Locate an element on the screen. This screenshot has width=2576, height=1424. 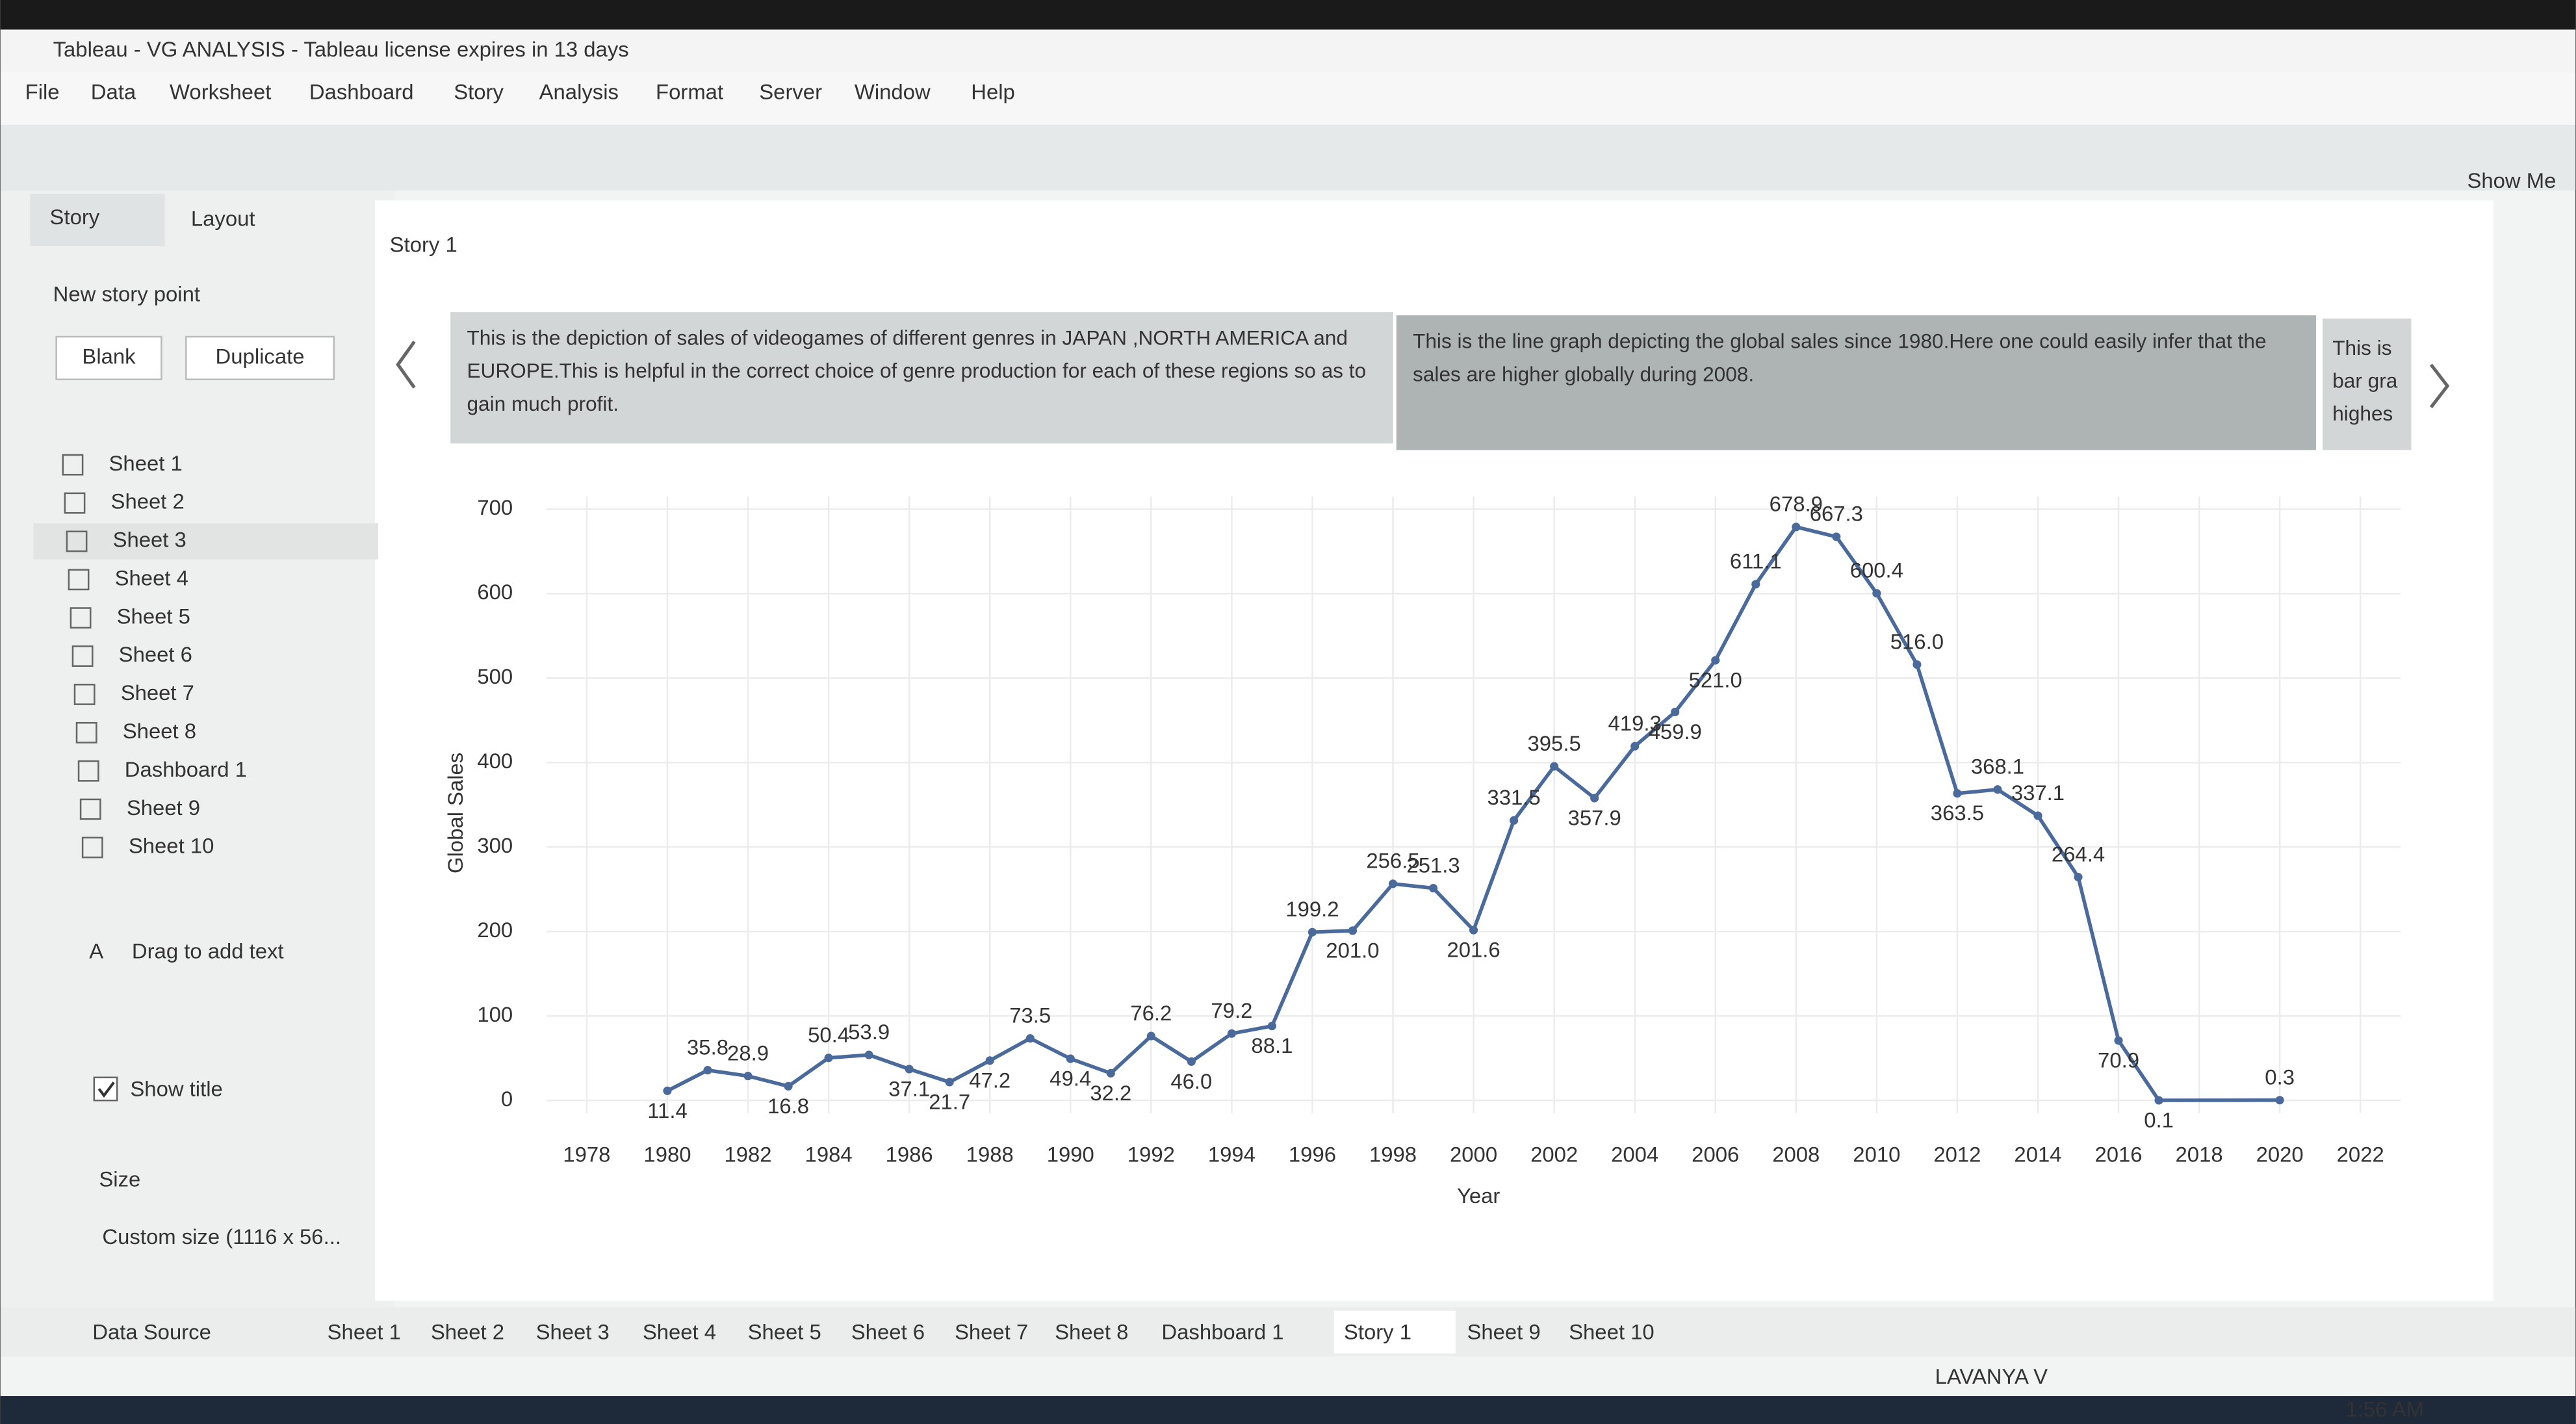
x-tick-label: 2020 is located at coordinates (2280, 1155).